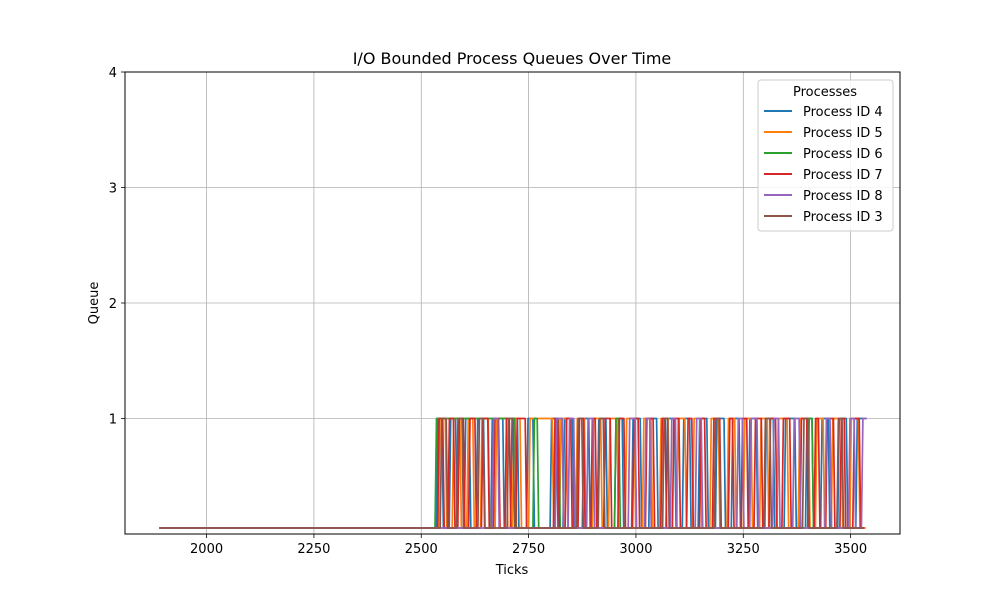 Image resolution: width=1000 pixels, height=600 pixels. Describe the element at coordinates (635, 549) in the screenshot. I see `x-tick-label: 3000` at that location.